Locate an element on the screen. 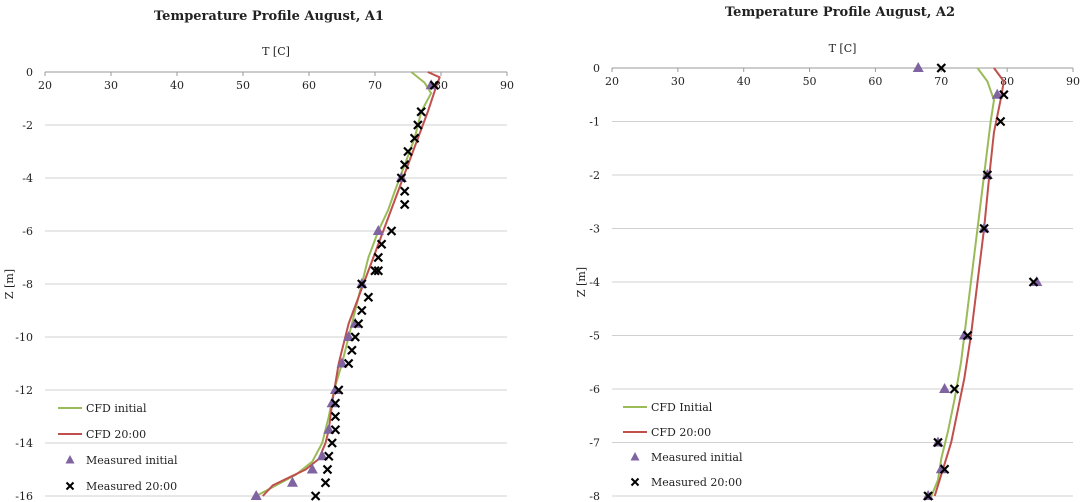 The width and height of the screenshot is (1081, 502). y-tick-label: -7 is located at coordinates (594, 443).